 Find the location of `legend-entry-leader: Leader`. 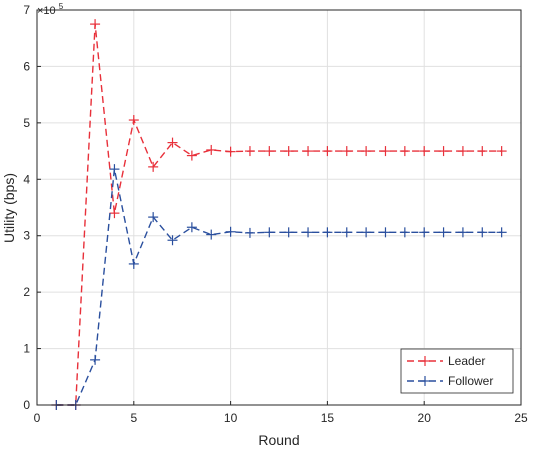

legend-entry-leader: Leader is located at coordinates (446, 361).